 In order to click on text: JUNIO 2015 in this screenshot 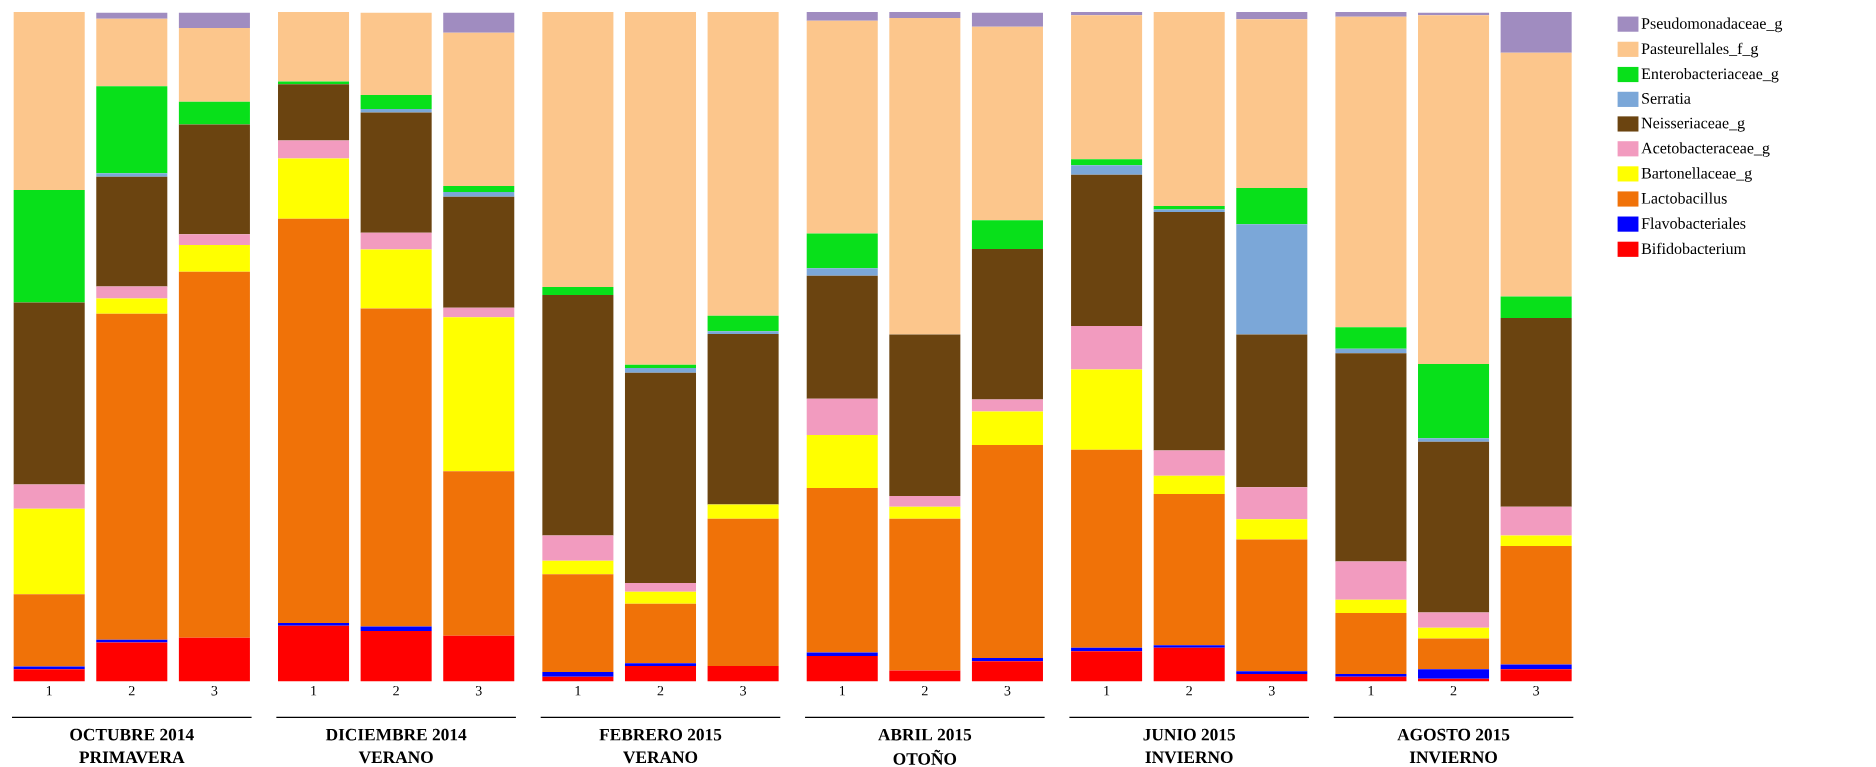, I will do `click(1189, 734)`.